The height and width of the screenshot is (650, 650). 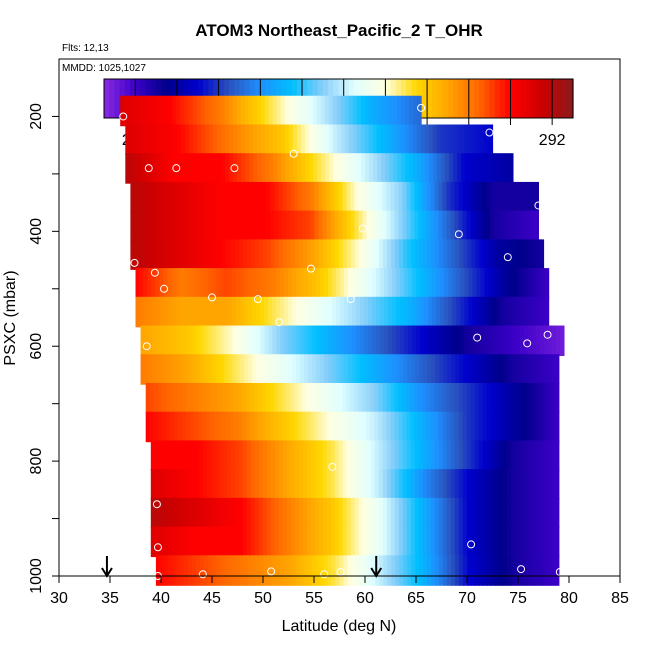 What do you see at coordinates (339, 30) in the screenshot?
I see `chart-title: ATOM3 Northeast_Pacific_2 T_OHR` at bounding box center [339, 30].